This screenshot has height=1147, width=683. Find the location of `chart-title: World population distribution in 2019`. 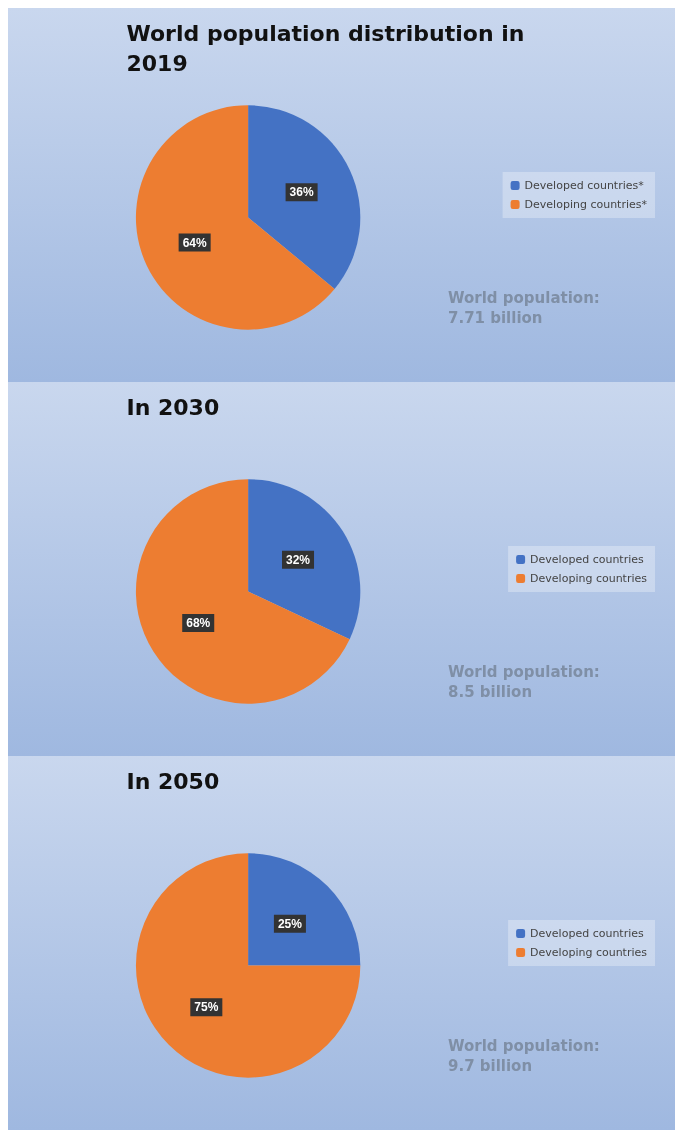

chart-title: World population distribution in 2019 is located at coordinates (329, 48).